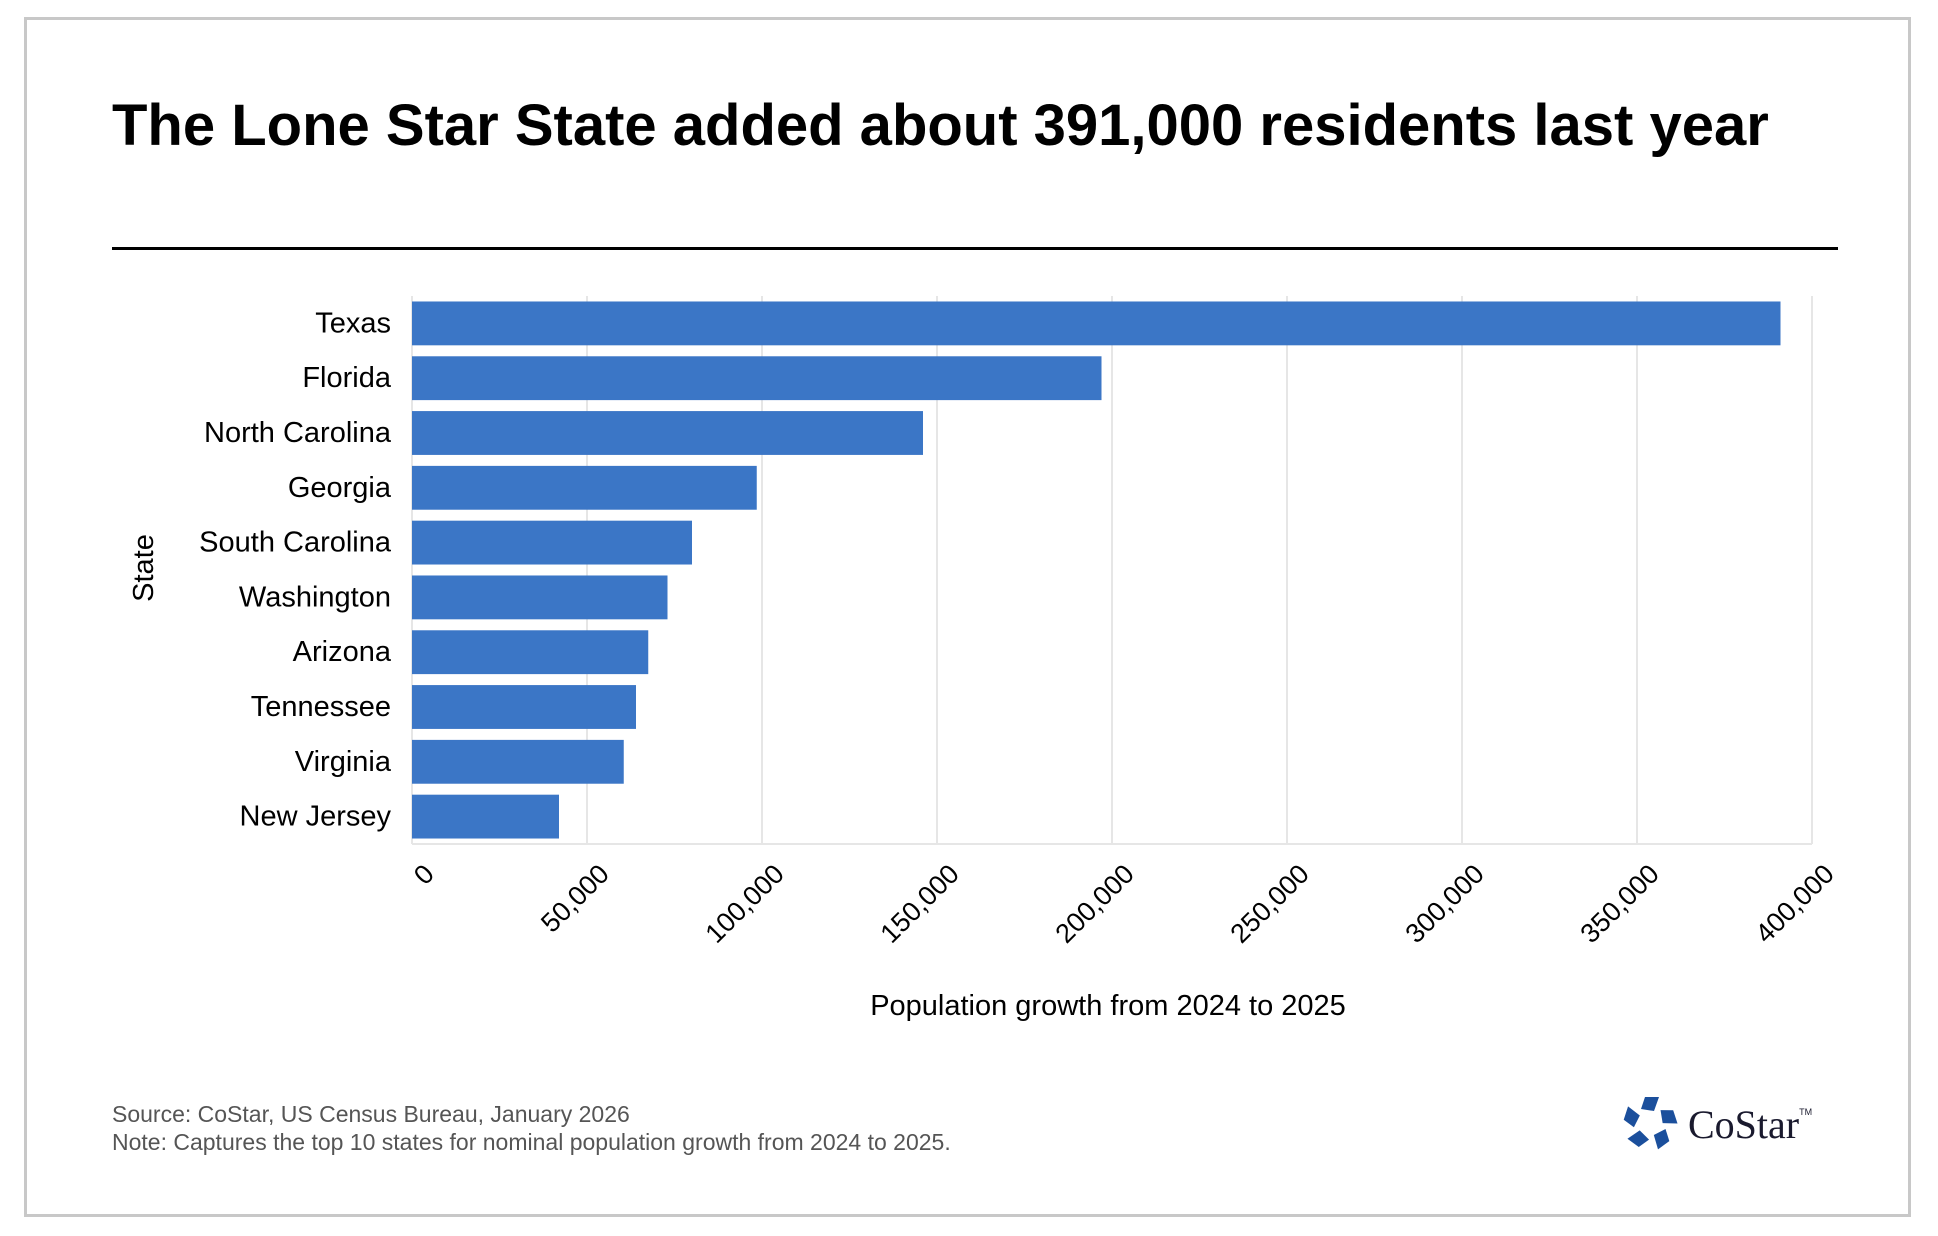 The width and height of the screenshot is (1938, 1236). I want to click on x-tick-label: 400,000, so click(1795, 904).